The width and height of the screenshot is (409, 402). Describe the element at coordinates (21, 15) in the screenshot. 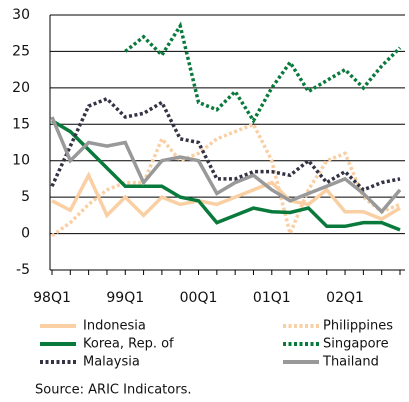

I see `y-tick-label: 30` at that location.